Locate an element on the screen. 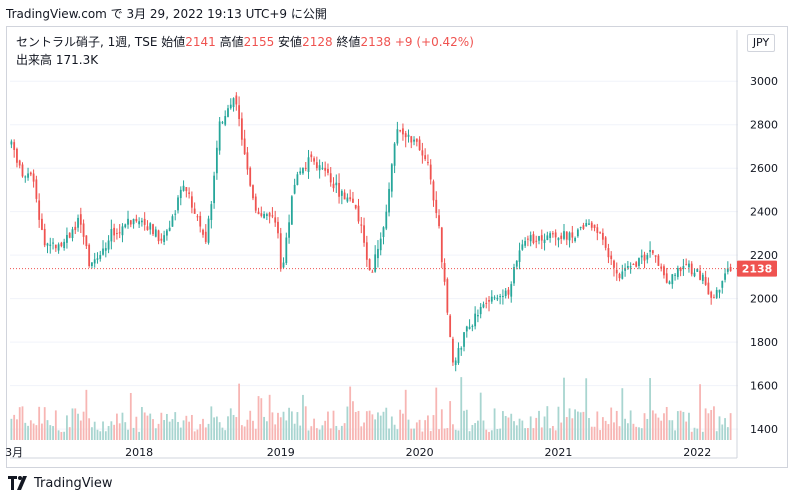 The height and width of the screenshot is (501, 794). y-tick-label: 2400 is located at coordinates (764, 212).